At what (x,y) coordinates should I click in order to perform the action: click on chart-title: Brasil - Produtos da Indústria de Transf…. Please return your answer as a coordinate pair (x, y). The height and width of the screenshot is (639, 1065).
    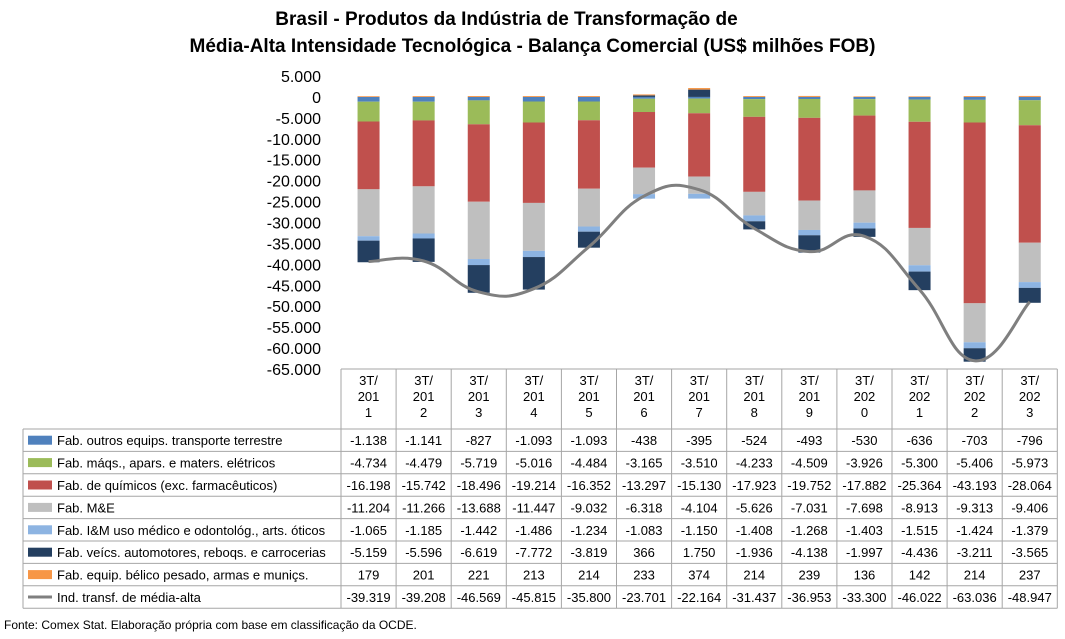
    Looking at the image, I should click on (532, 33).